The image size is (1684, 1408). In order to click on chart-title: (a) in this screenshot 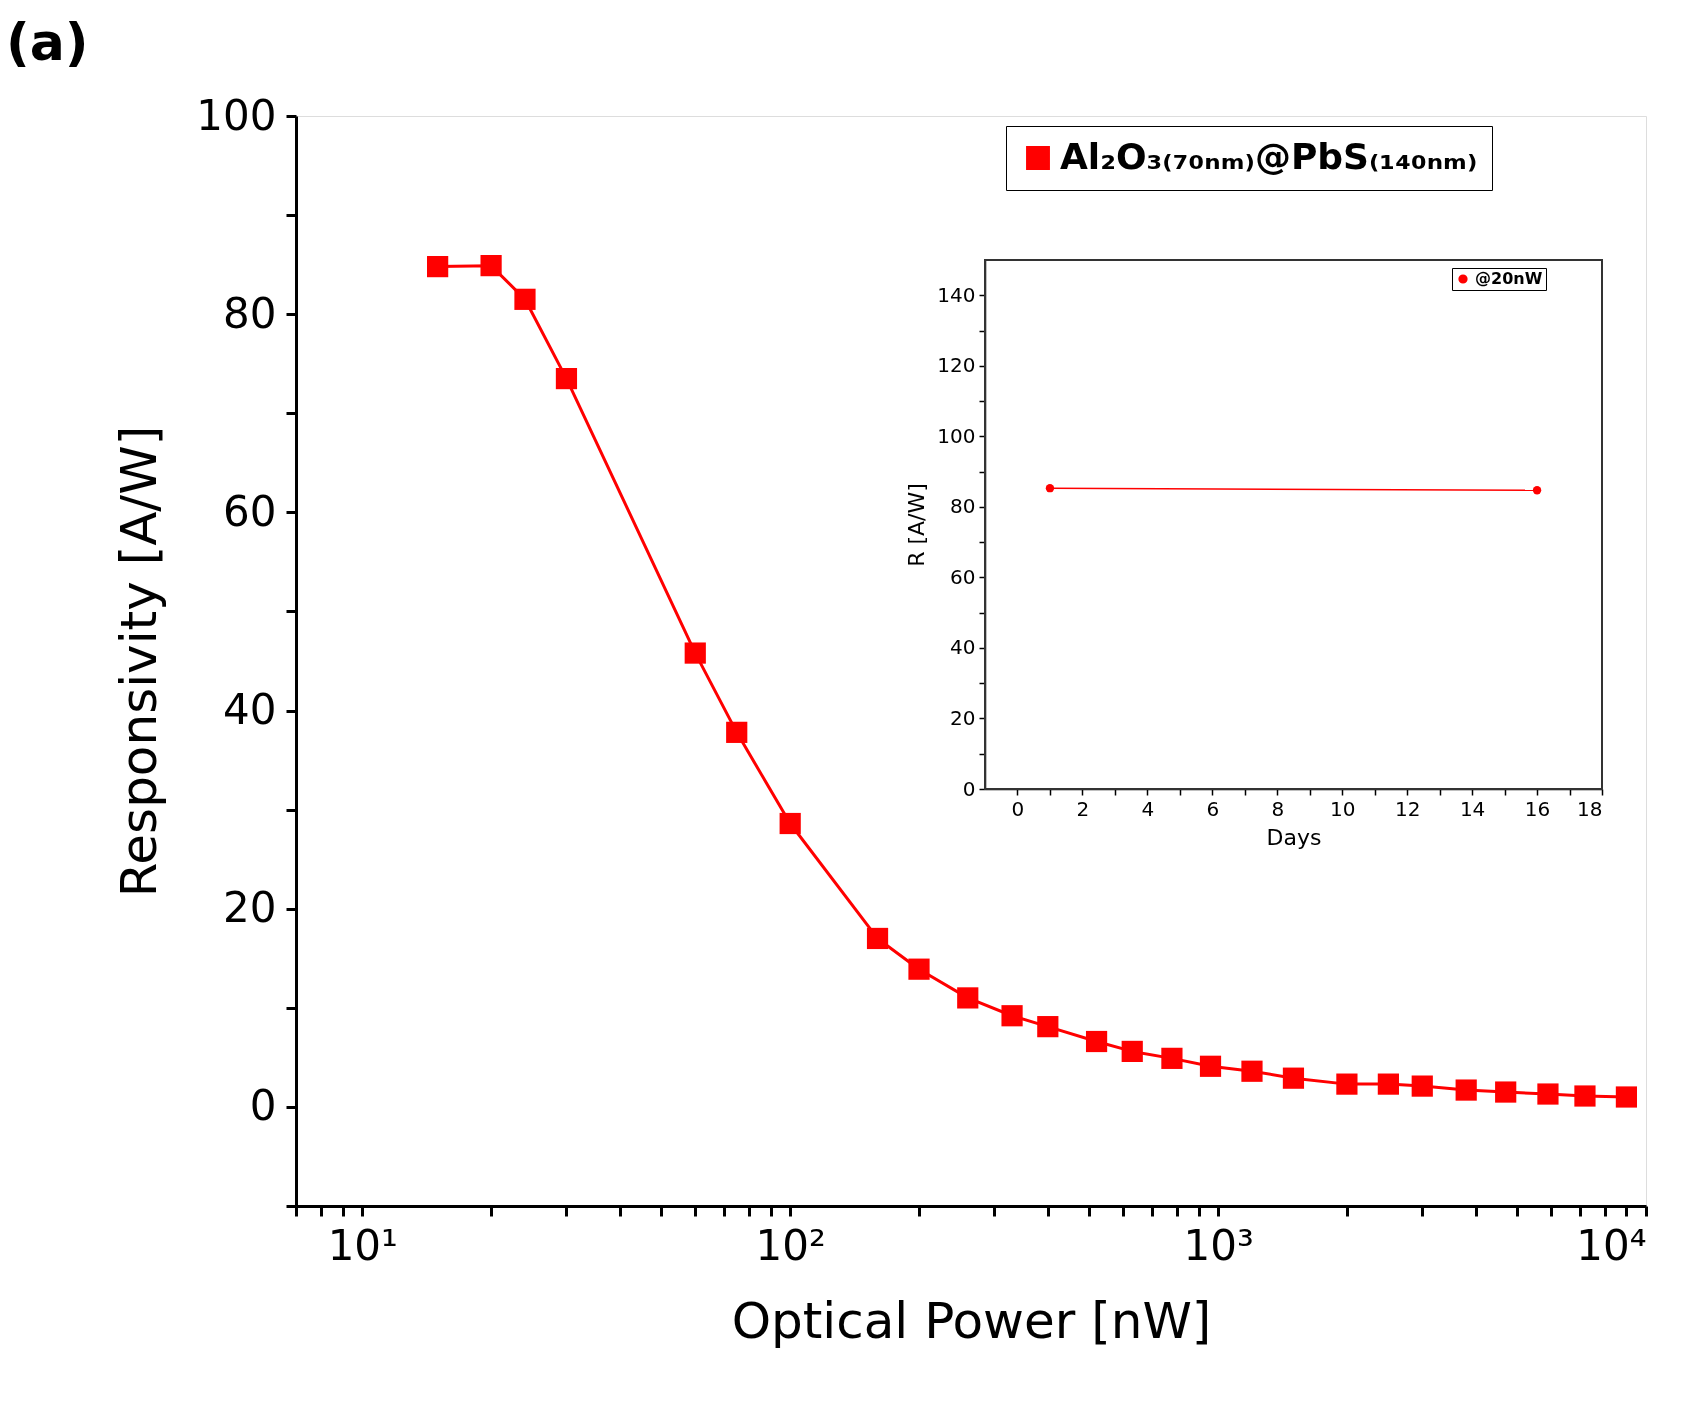, I will do `click(47, 42)`.